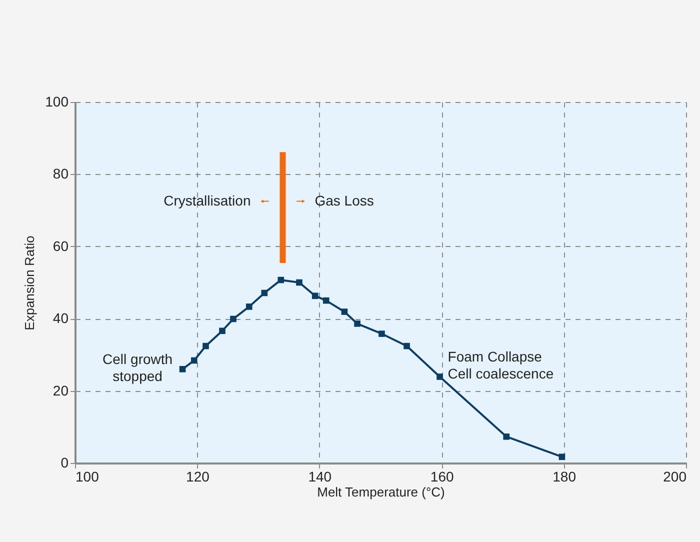 The width and height of the screenshot is (700, 542). What do you see at coordinates (57, 102) in the screenshot?
I see `y-tick-label: 100` at bounding box center [57, 102].